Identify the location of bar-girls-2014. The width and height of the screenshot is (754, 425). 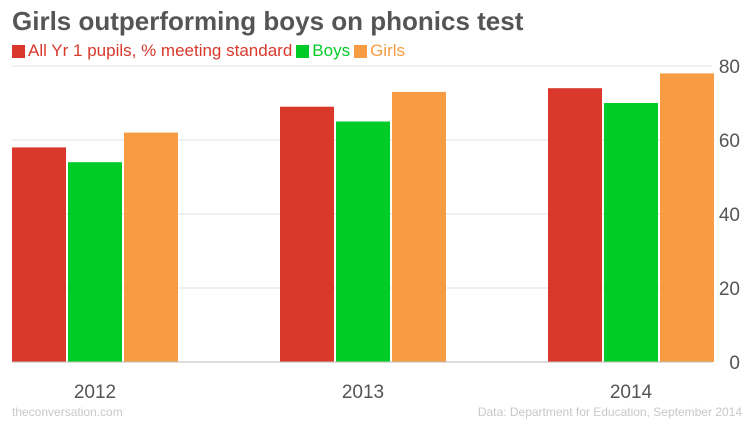
(687, 218).